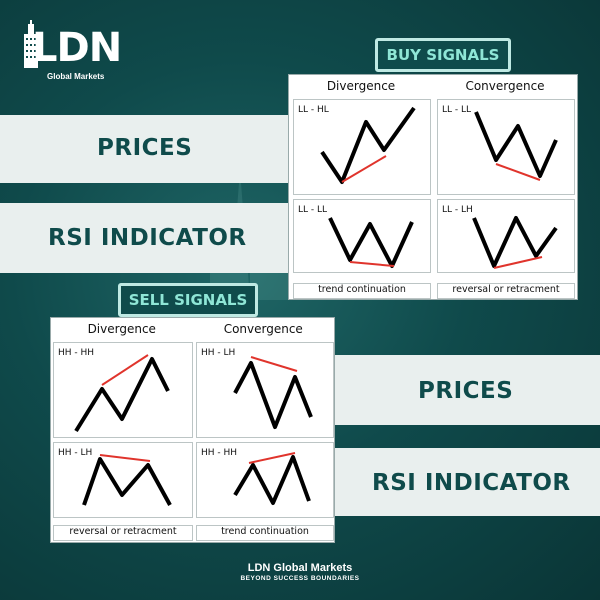 This screenshot has height=600, width=600. What do you see at coordinates (313, 210) in the screenshot?
I see `buy-cell-3-label: LL - LL` at bounding box center [313, 210].